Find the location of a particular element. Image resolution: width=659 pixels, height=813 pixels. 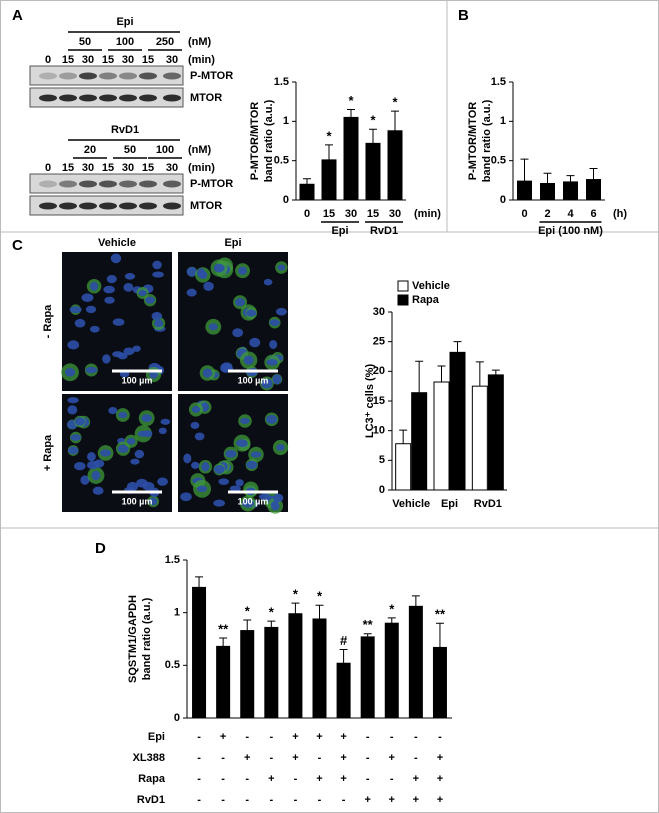

x-tick-label: 30 is located at coordinates (351, 214).